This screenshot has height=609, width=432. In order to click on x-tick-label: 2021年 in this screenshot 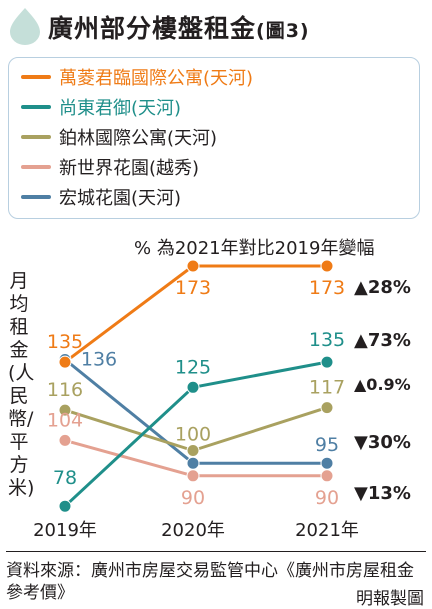, I will do `click(327, 530)`.